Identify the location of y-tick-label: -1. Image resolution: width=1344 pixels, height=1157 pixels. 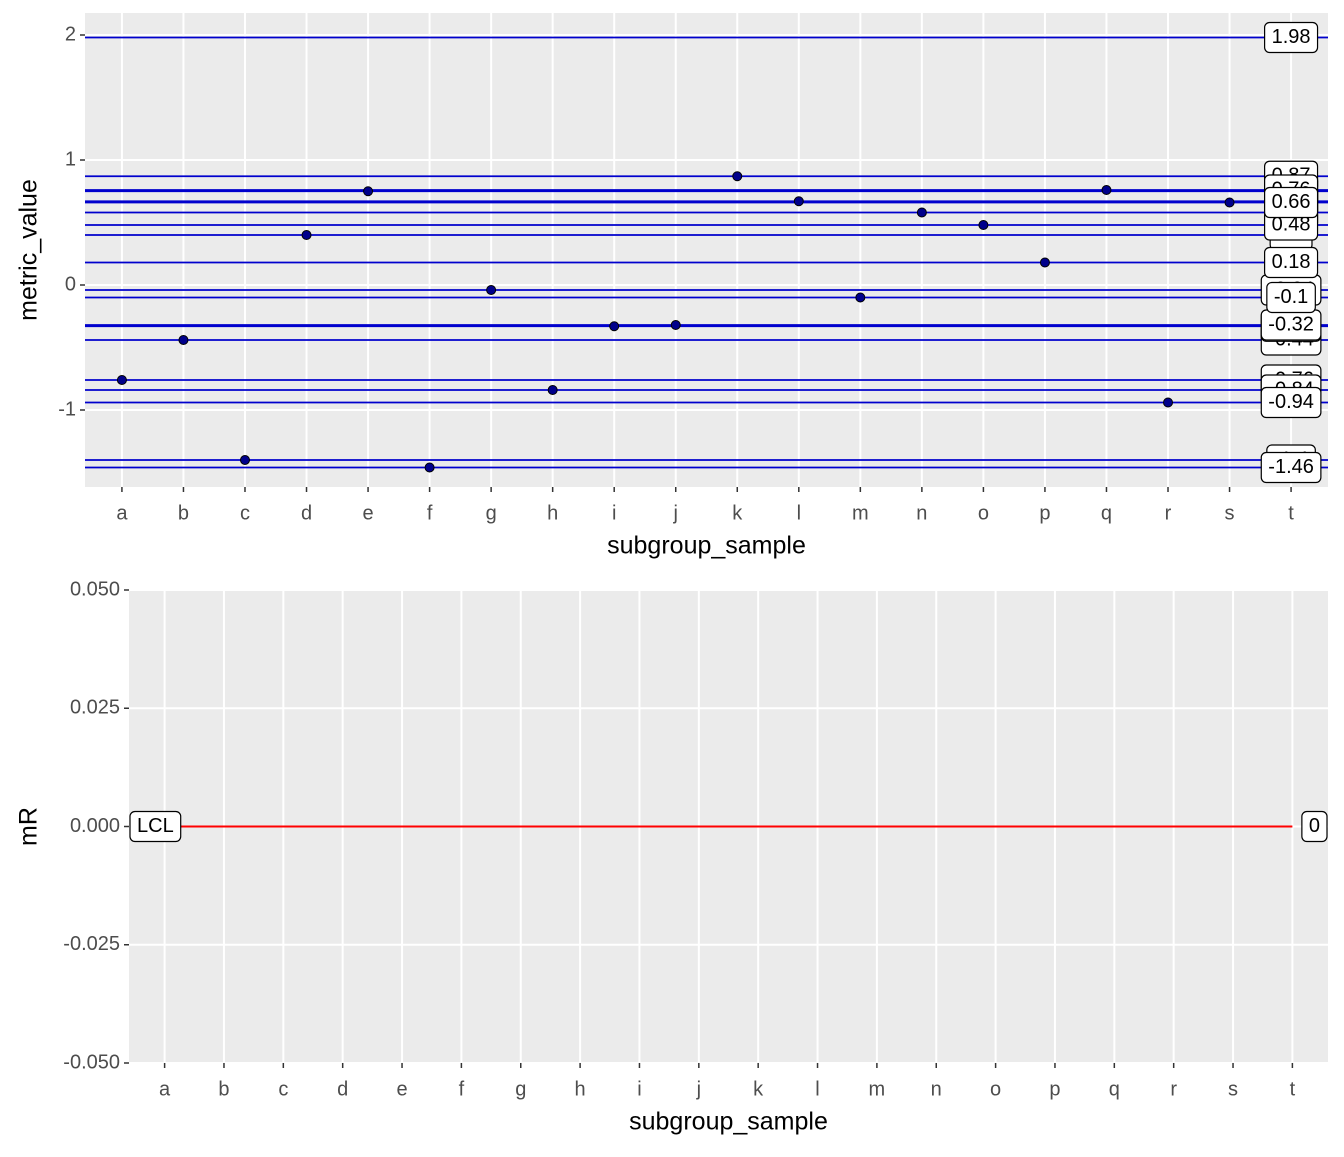
(67, 409).